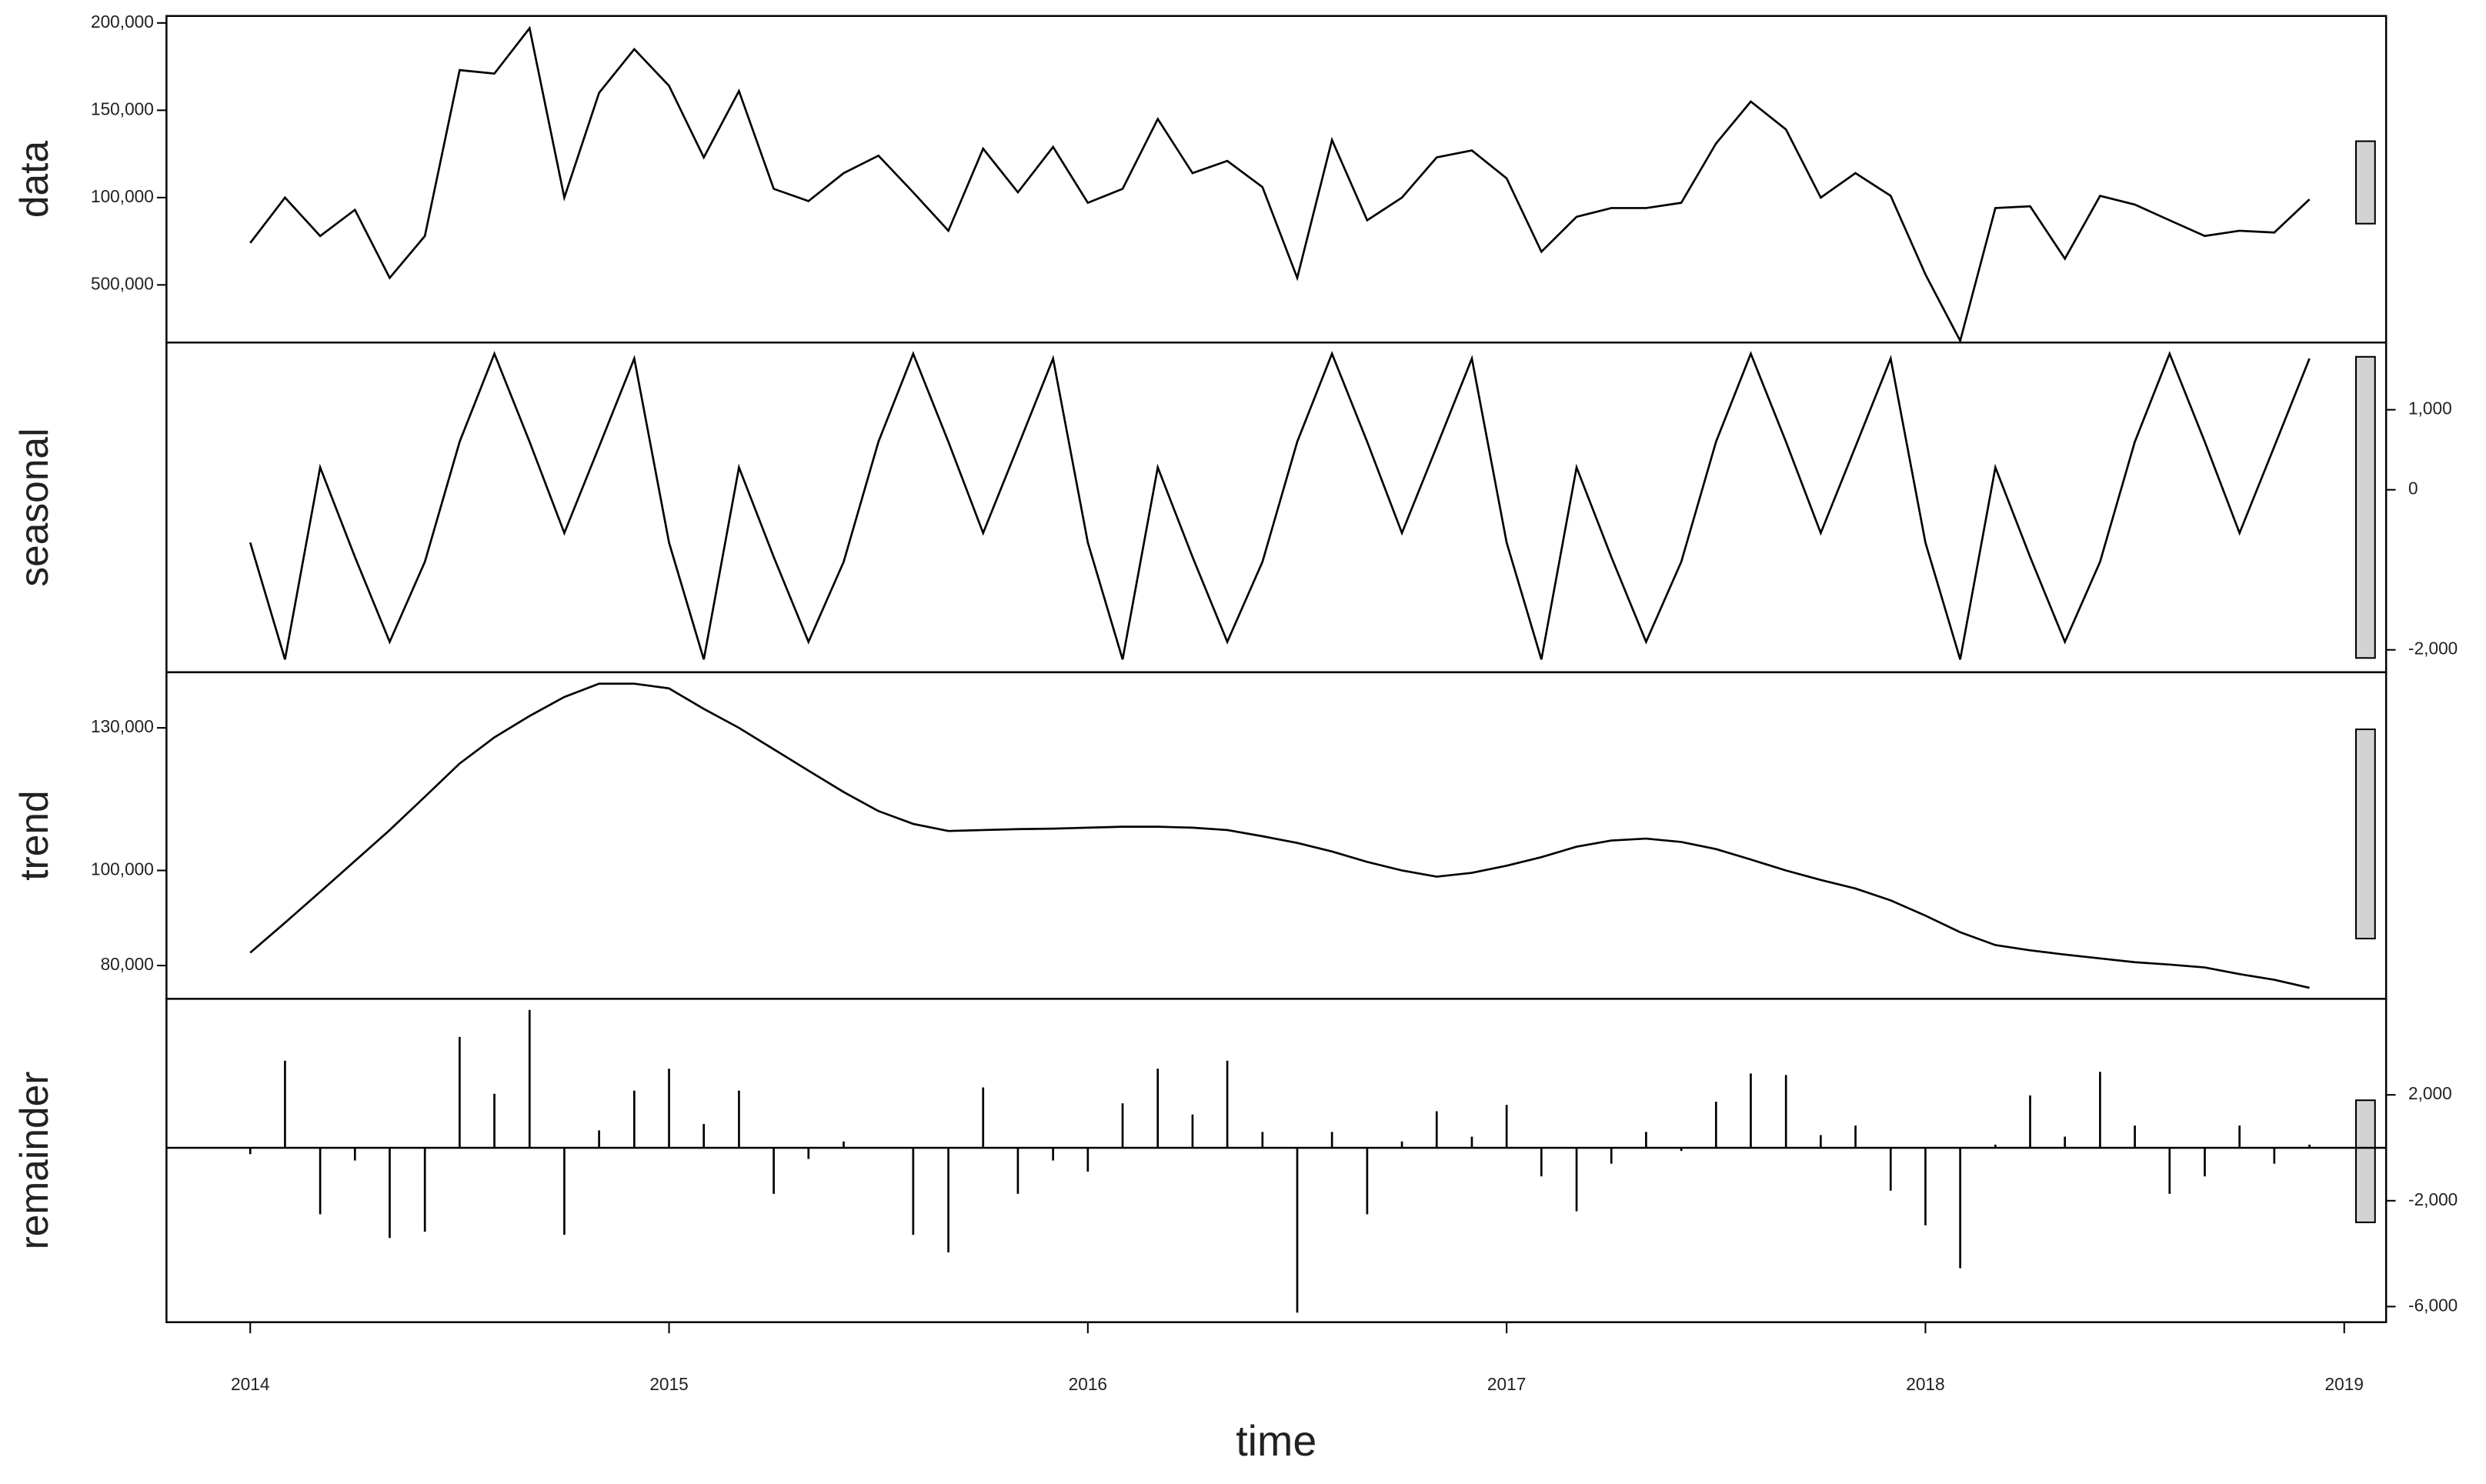 The height and width of the screenshot is (1484, 2486). Describe the element at coordinates (668, 1384) in the screenshot. I see `x-tick-label: 2015` at that location.